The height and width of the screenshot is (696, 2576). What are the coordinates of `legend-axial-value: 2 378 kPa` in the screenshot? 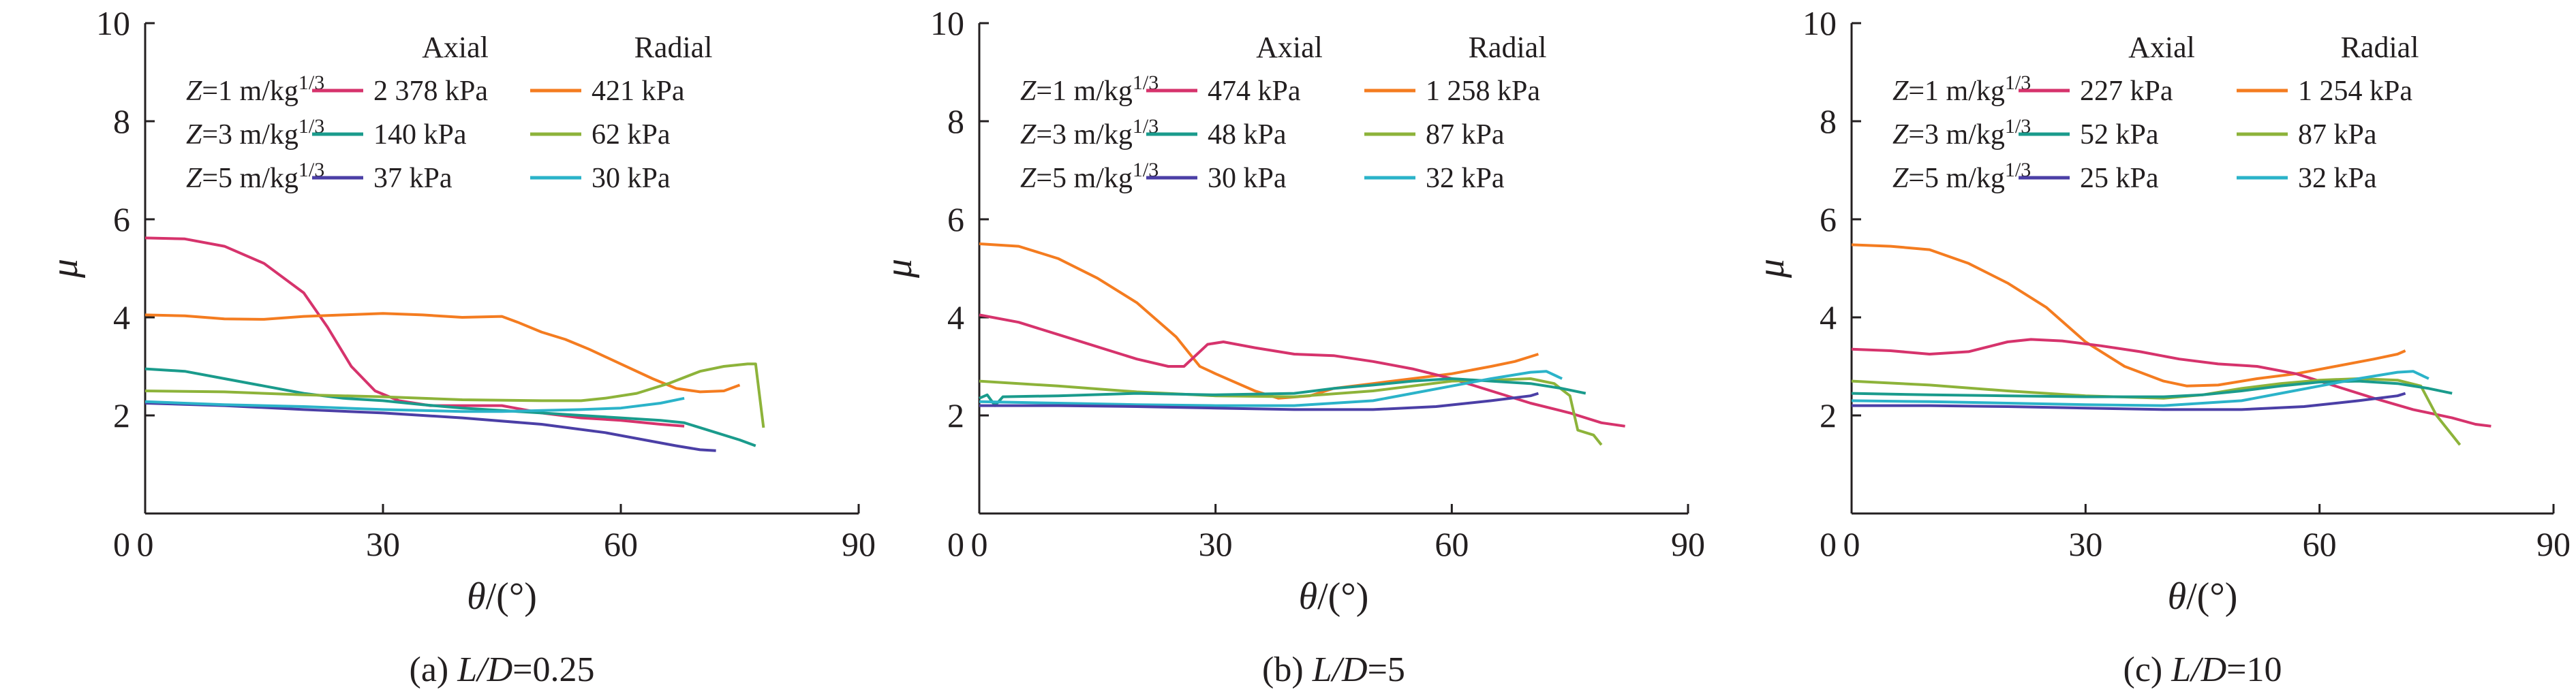 It's located at (430, 91).